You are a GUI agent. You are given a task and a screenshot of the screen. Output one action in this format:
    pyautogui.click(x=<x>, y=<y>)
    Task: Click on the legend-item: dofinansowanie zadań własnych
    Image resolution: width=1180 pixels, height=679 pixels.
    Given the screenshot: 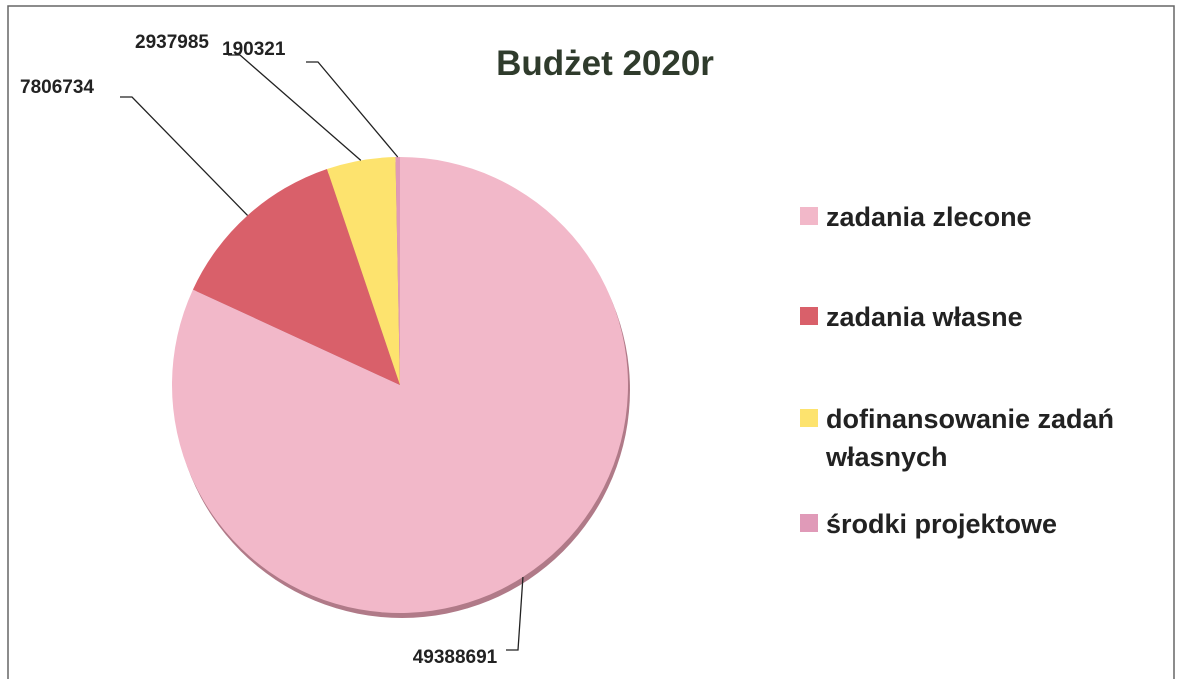 What is the action you would take?
    pyautogui.click(x=983, y=438)
    